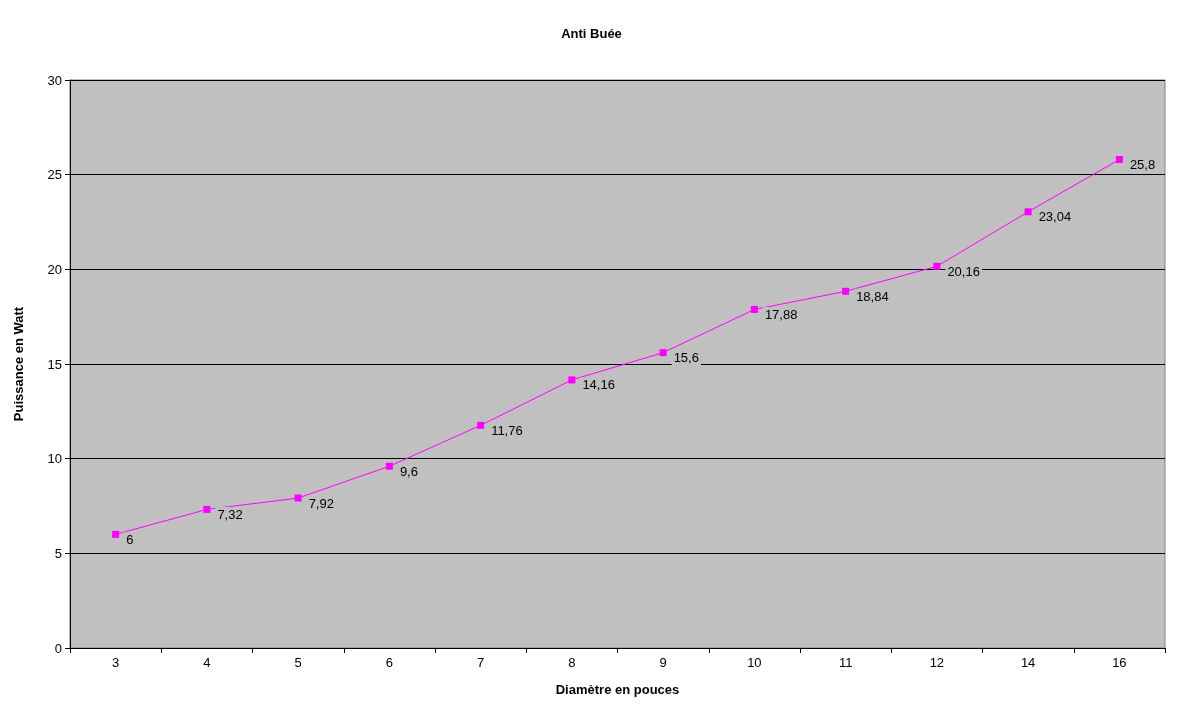  Describe the element at coordinates (686, 358) in the screenshot. I see `data-label: 15,6` at that location.